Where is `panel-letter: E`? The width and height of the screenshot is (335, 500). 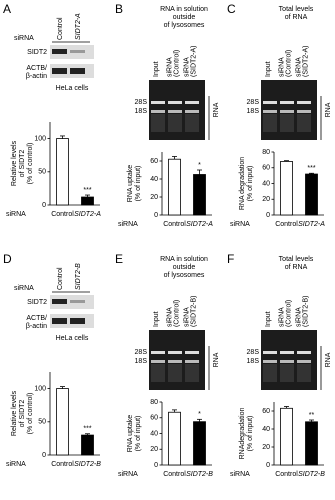
panel-letter: E is located at coordinates (119, 259).